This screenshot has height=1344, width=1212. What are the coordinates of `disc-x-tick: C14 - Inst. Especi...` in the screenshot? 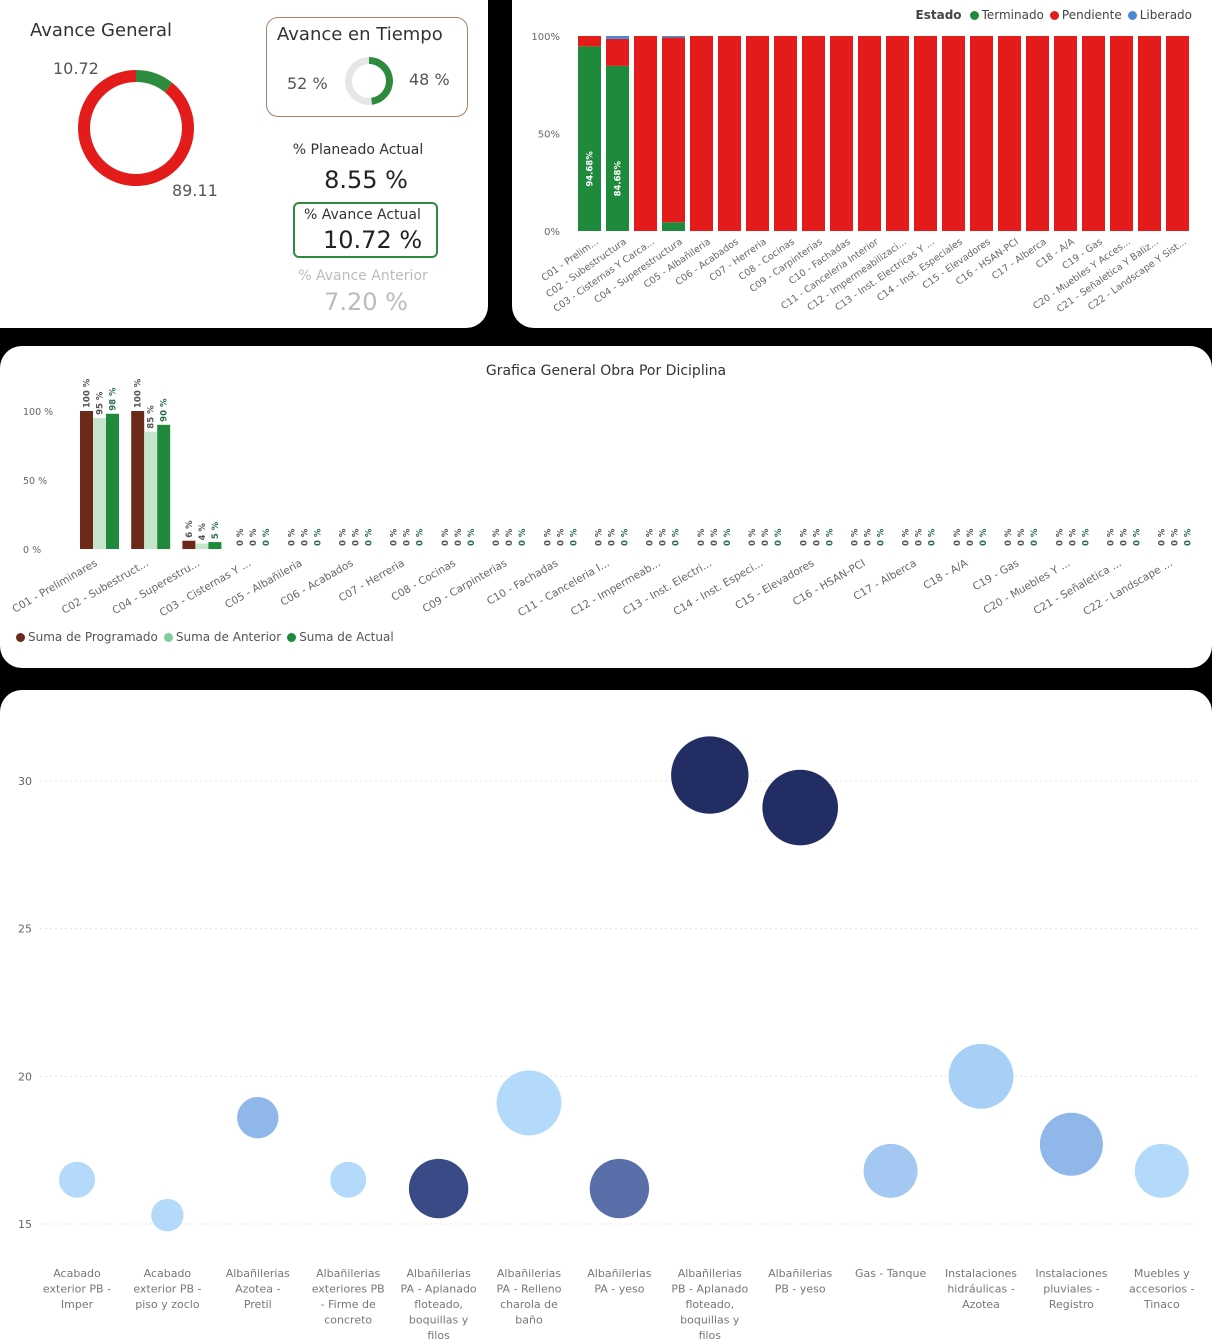 It's located at (719, 587).